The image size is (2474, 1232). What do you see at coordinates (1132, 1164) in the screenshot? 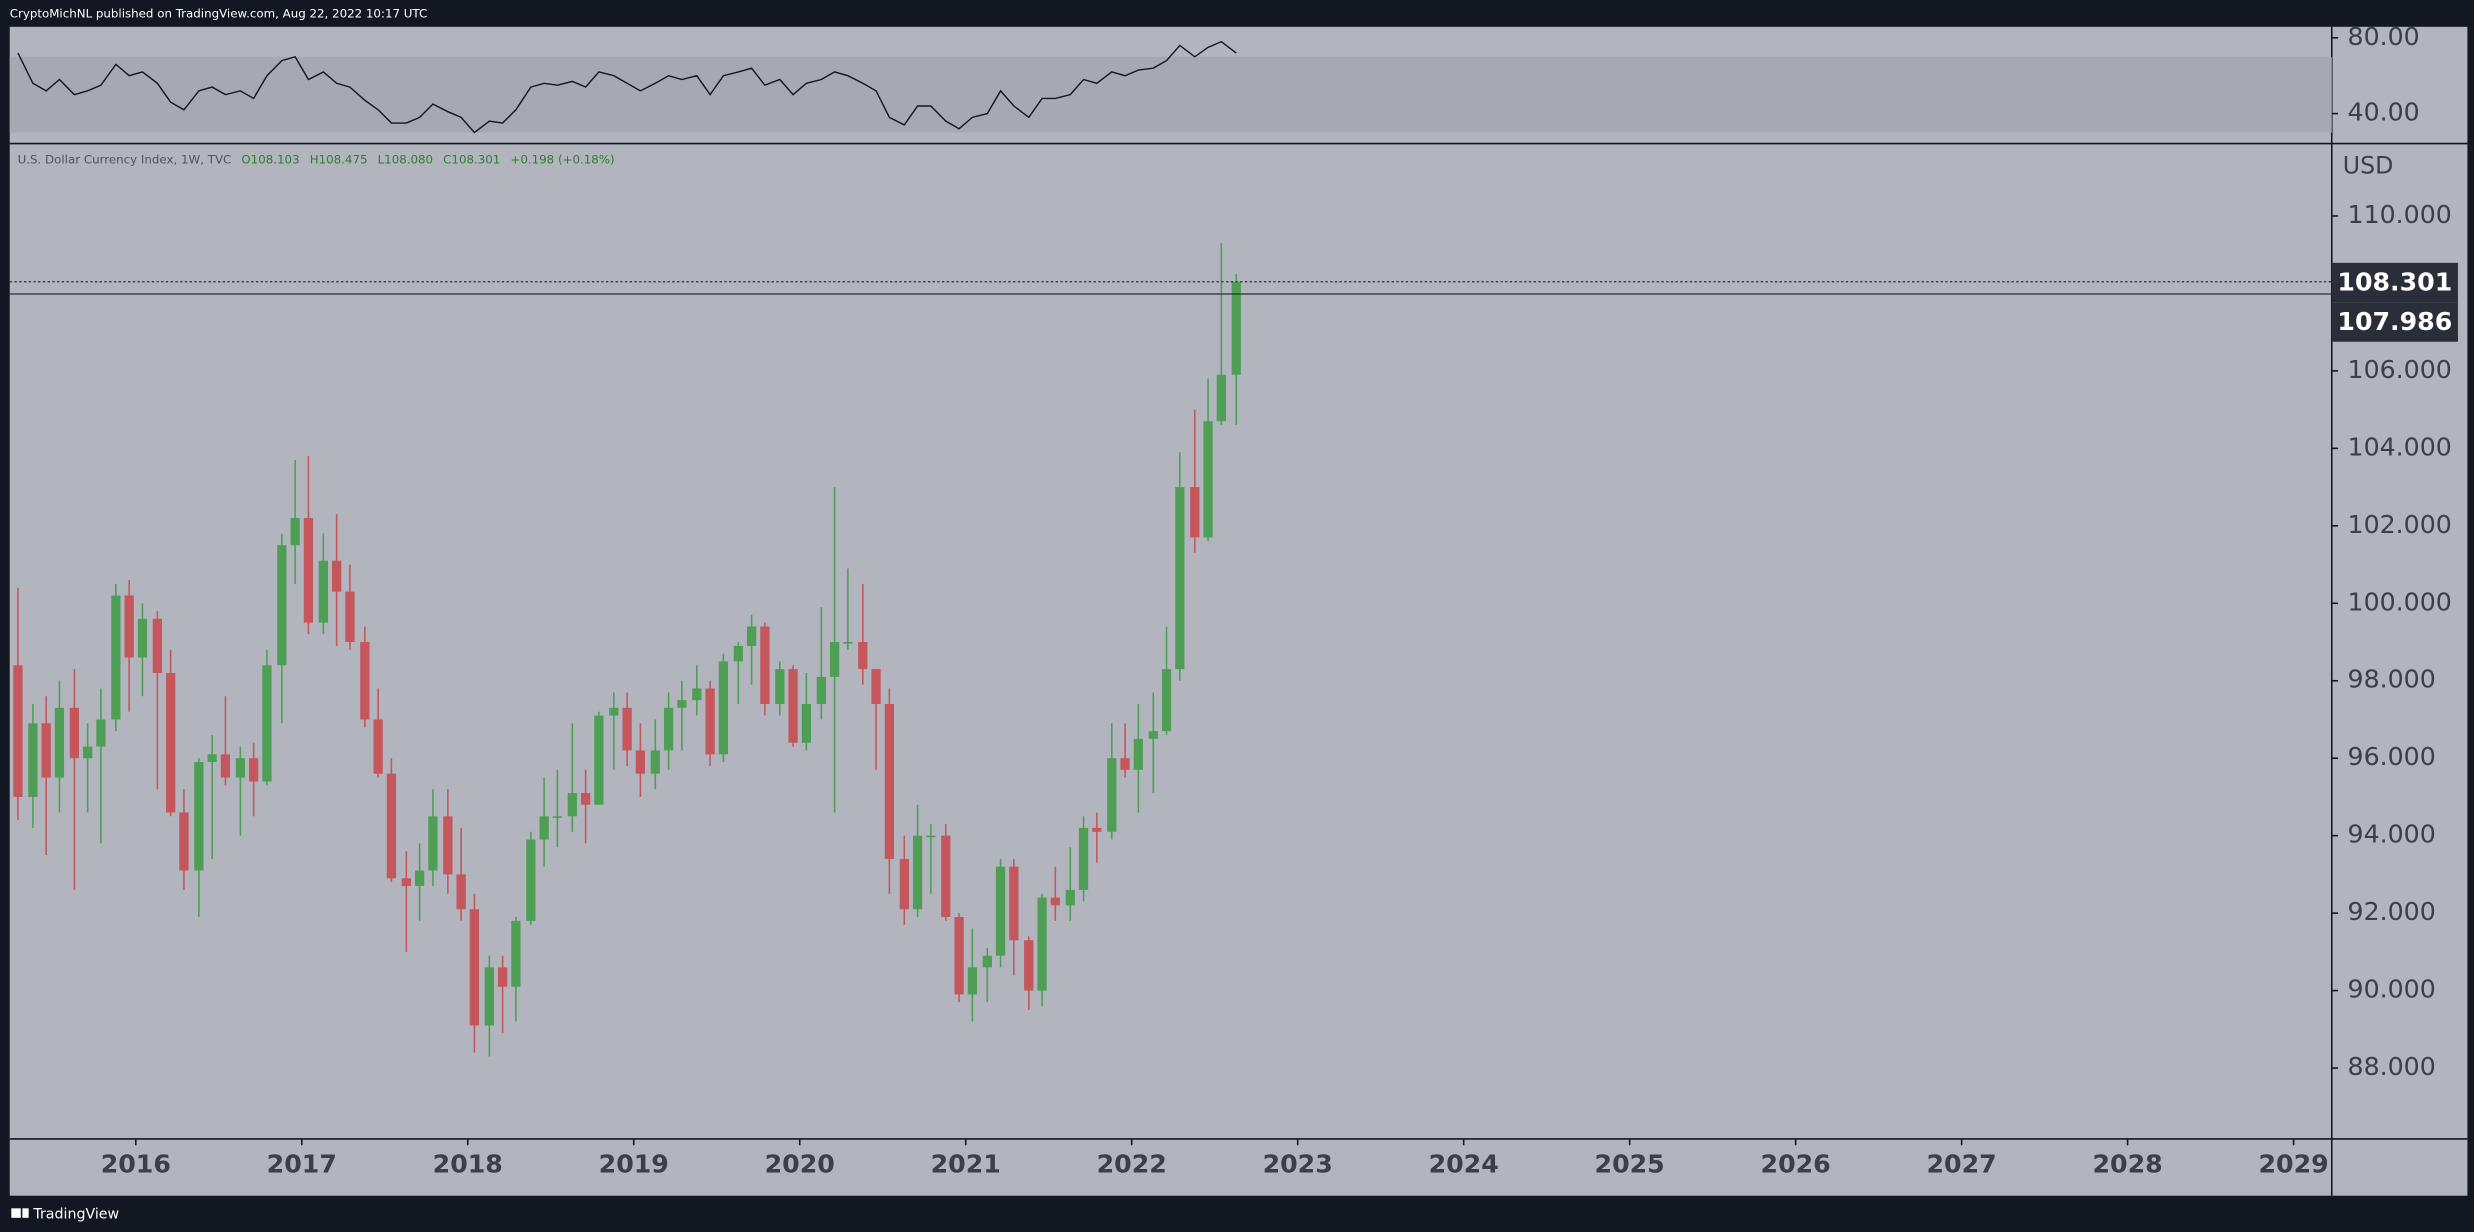
I see `x-tick-label: 2022` at bounding box center [1132, 1164].